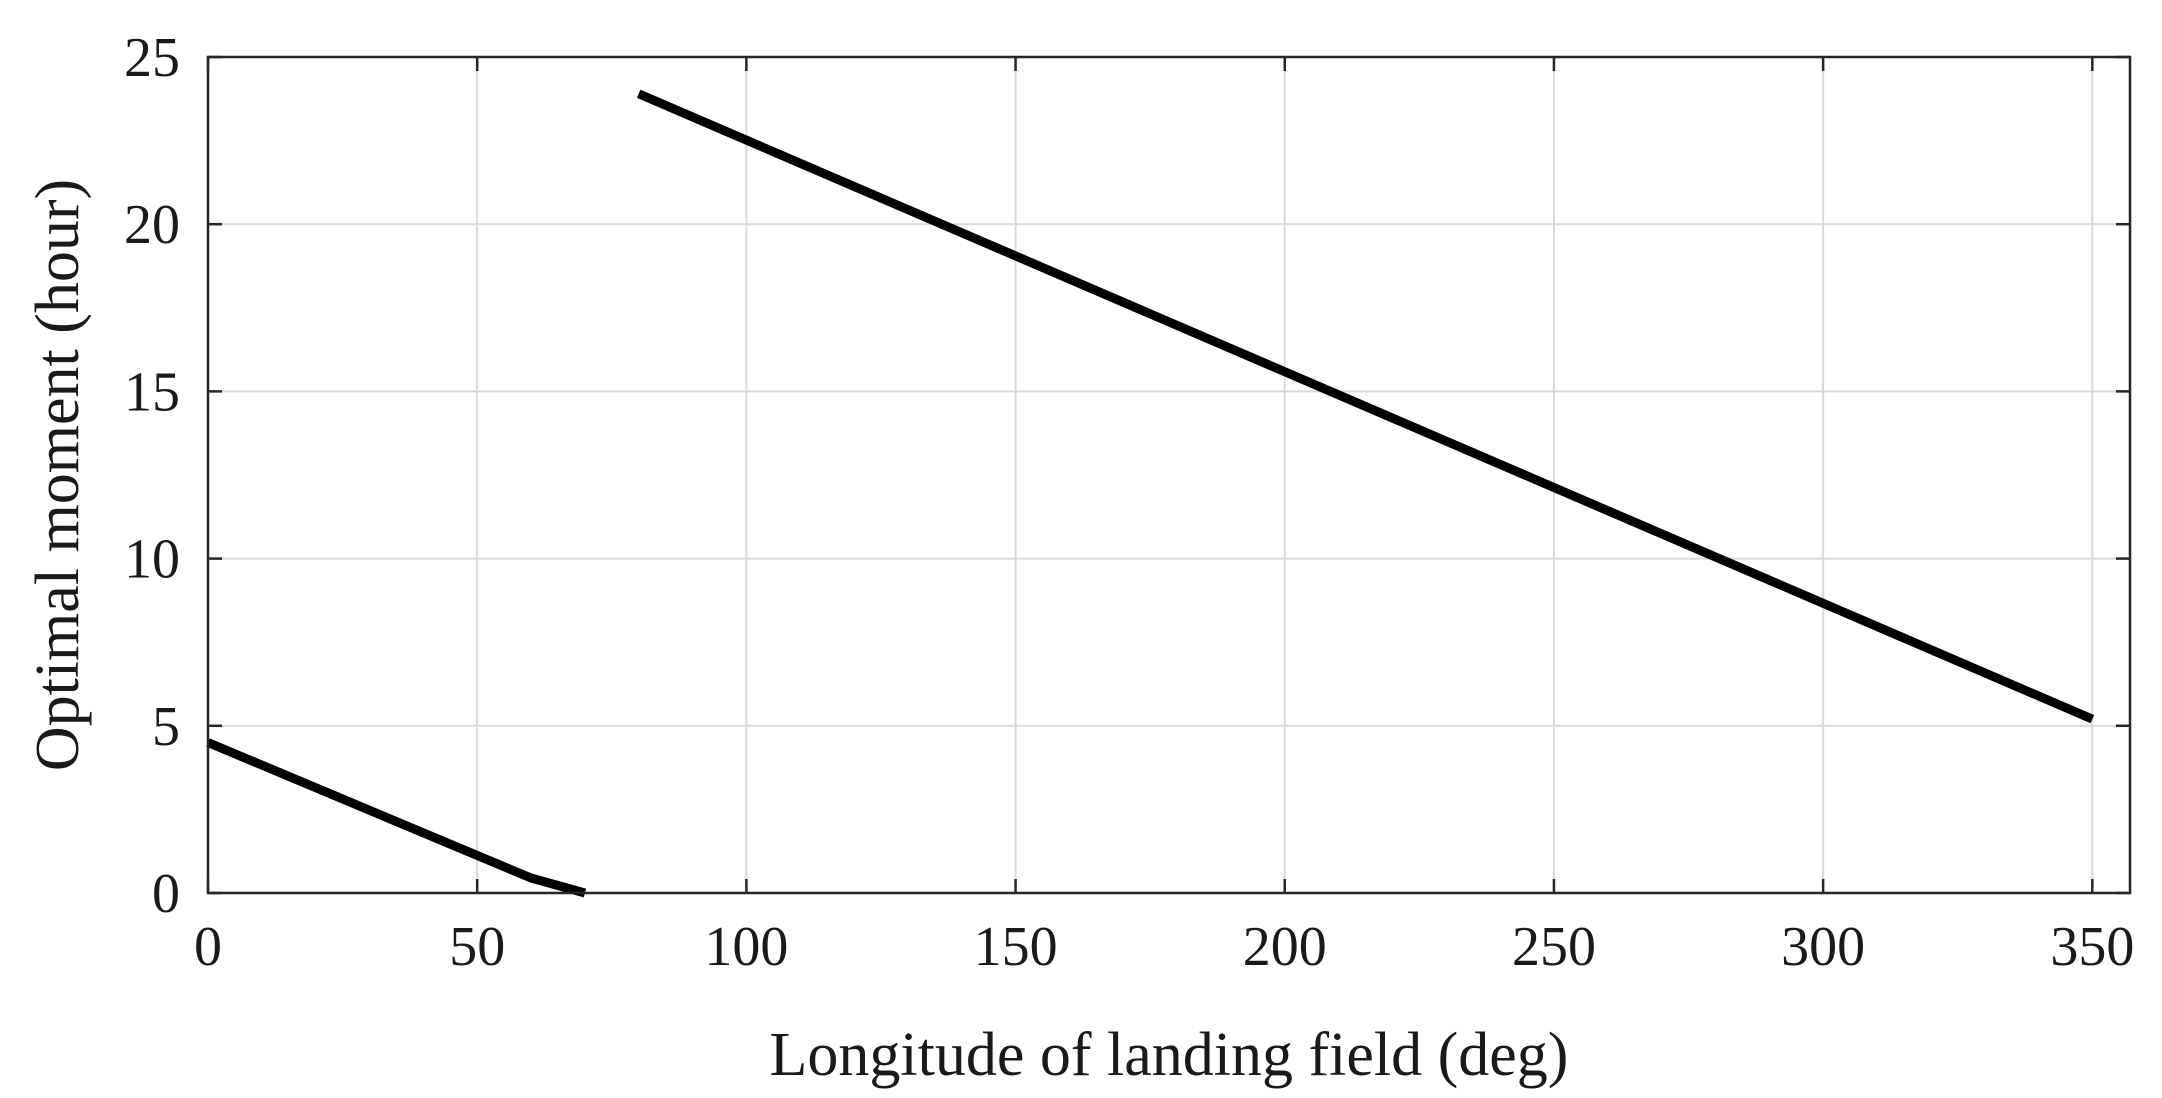 Image resolution: width=2162 pixels, height=1098 pixels. I want to click on x-tick-label: 50, so click(477, 947).